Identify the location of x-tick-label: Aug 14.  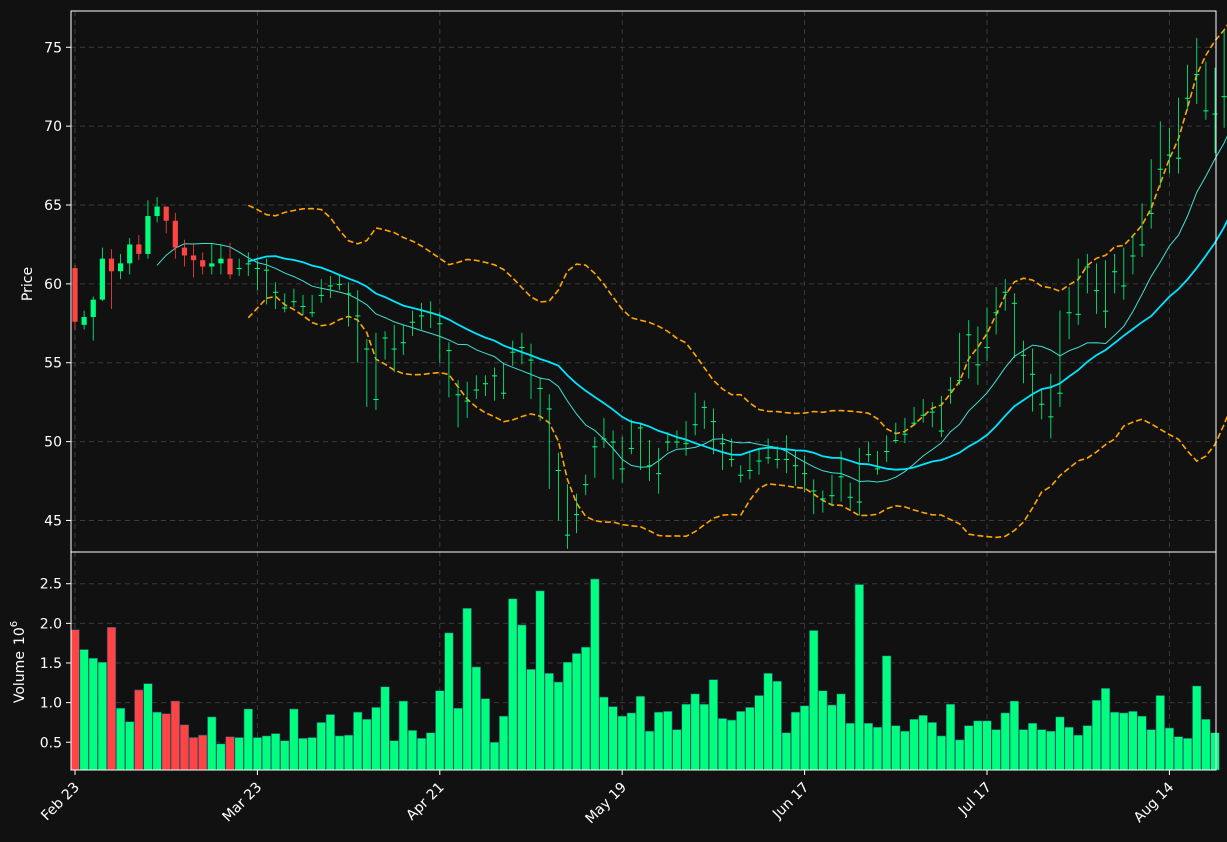
(1154, 802).